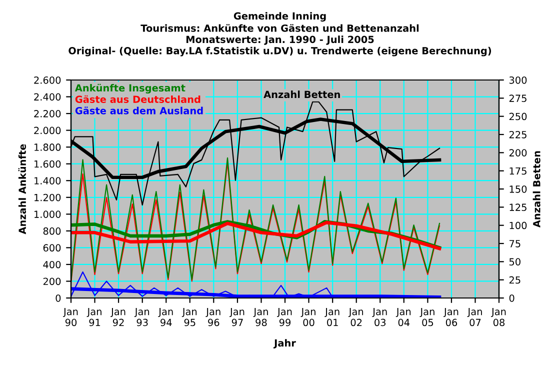 The height and width of the screenshot is (374, 560). I want to click on y-tick-label: 1.800, so click(47, 147).